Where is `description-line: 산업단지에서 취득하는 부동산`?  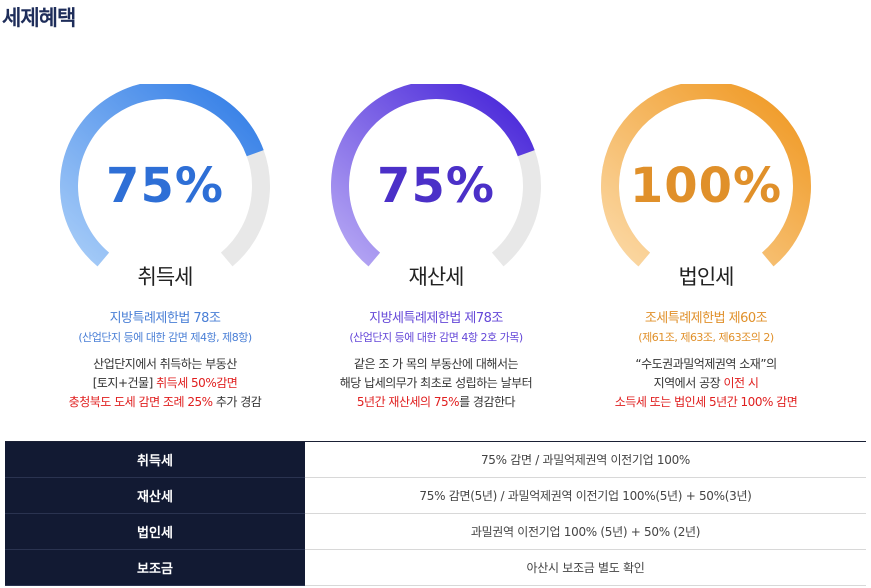
description-line: 산업단지에서 취득하는 부동산 is located at coordinates (165, 364).